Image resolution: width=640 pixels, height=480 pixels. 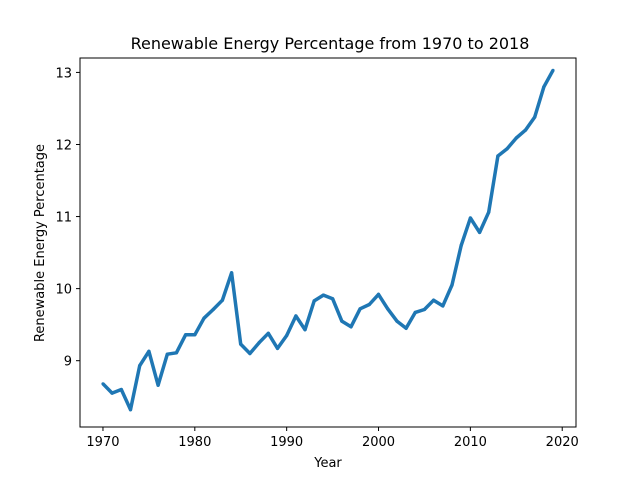 What do you see at coordinates (63, 145) in the screenshot?
I see `y-tick-label: 12` at bounding box center [63, 145].